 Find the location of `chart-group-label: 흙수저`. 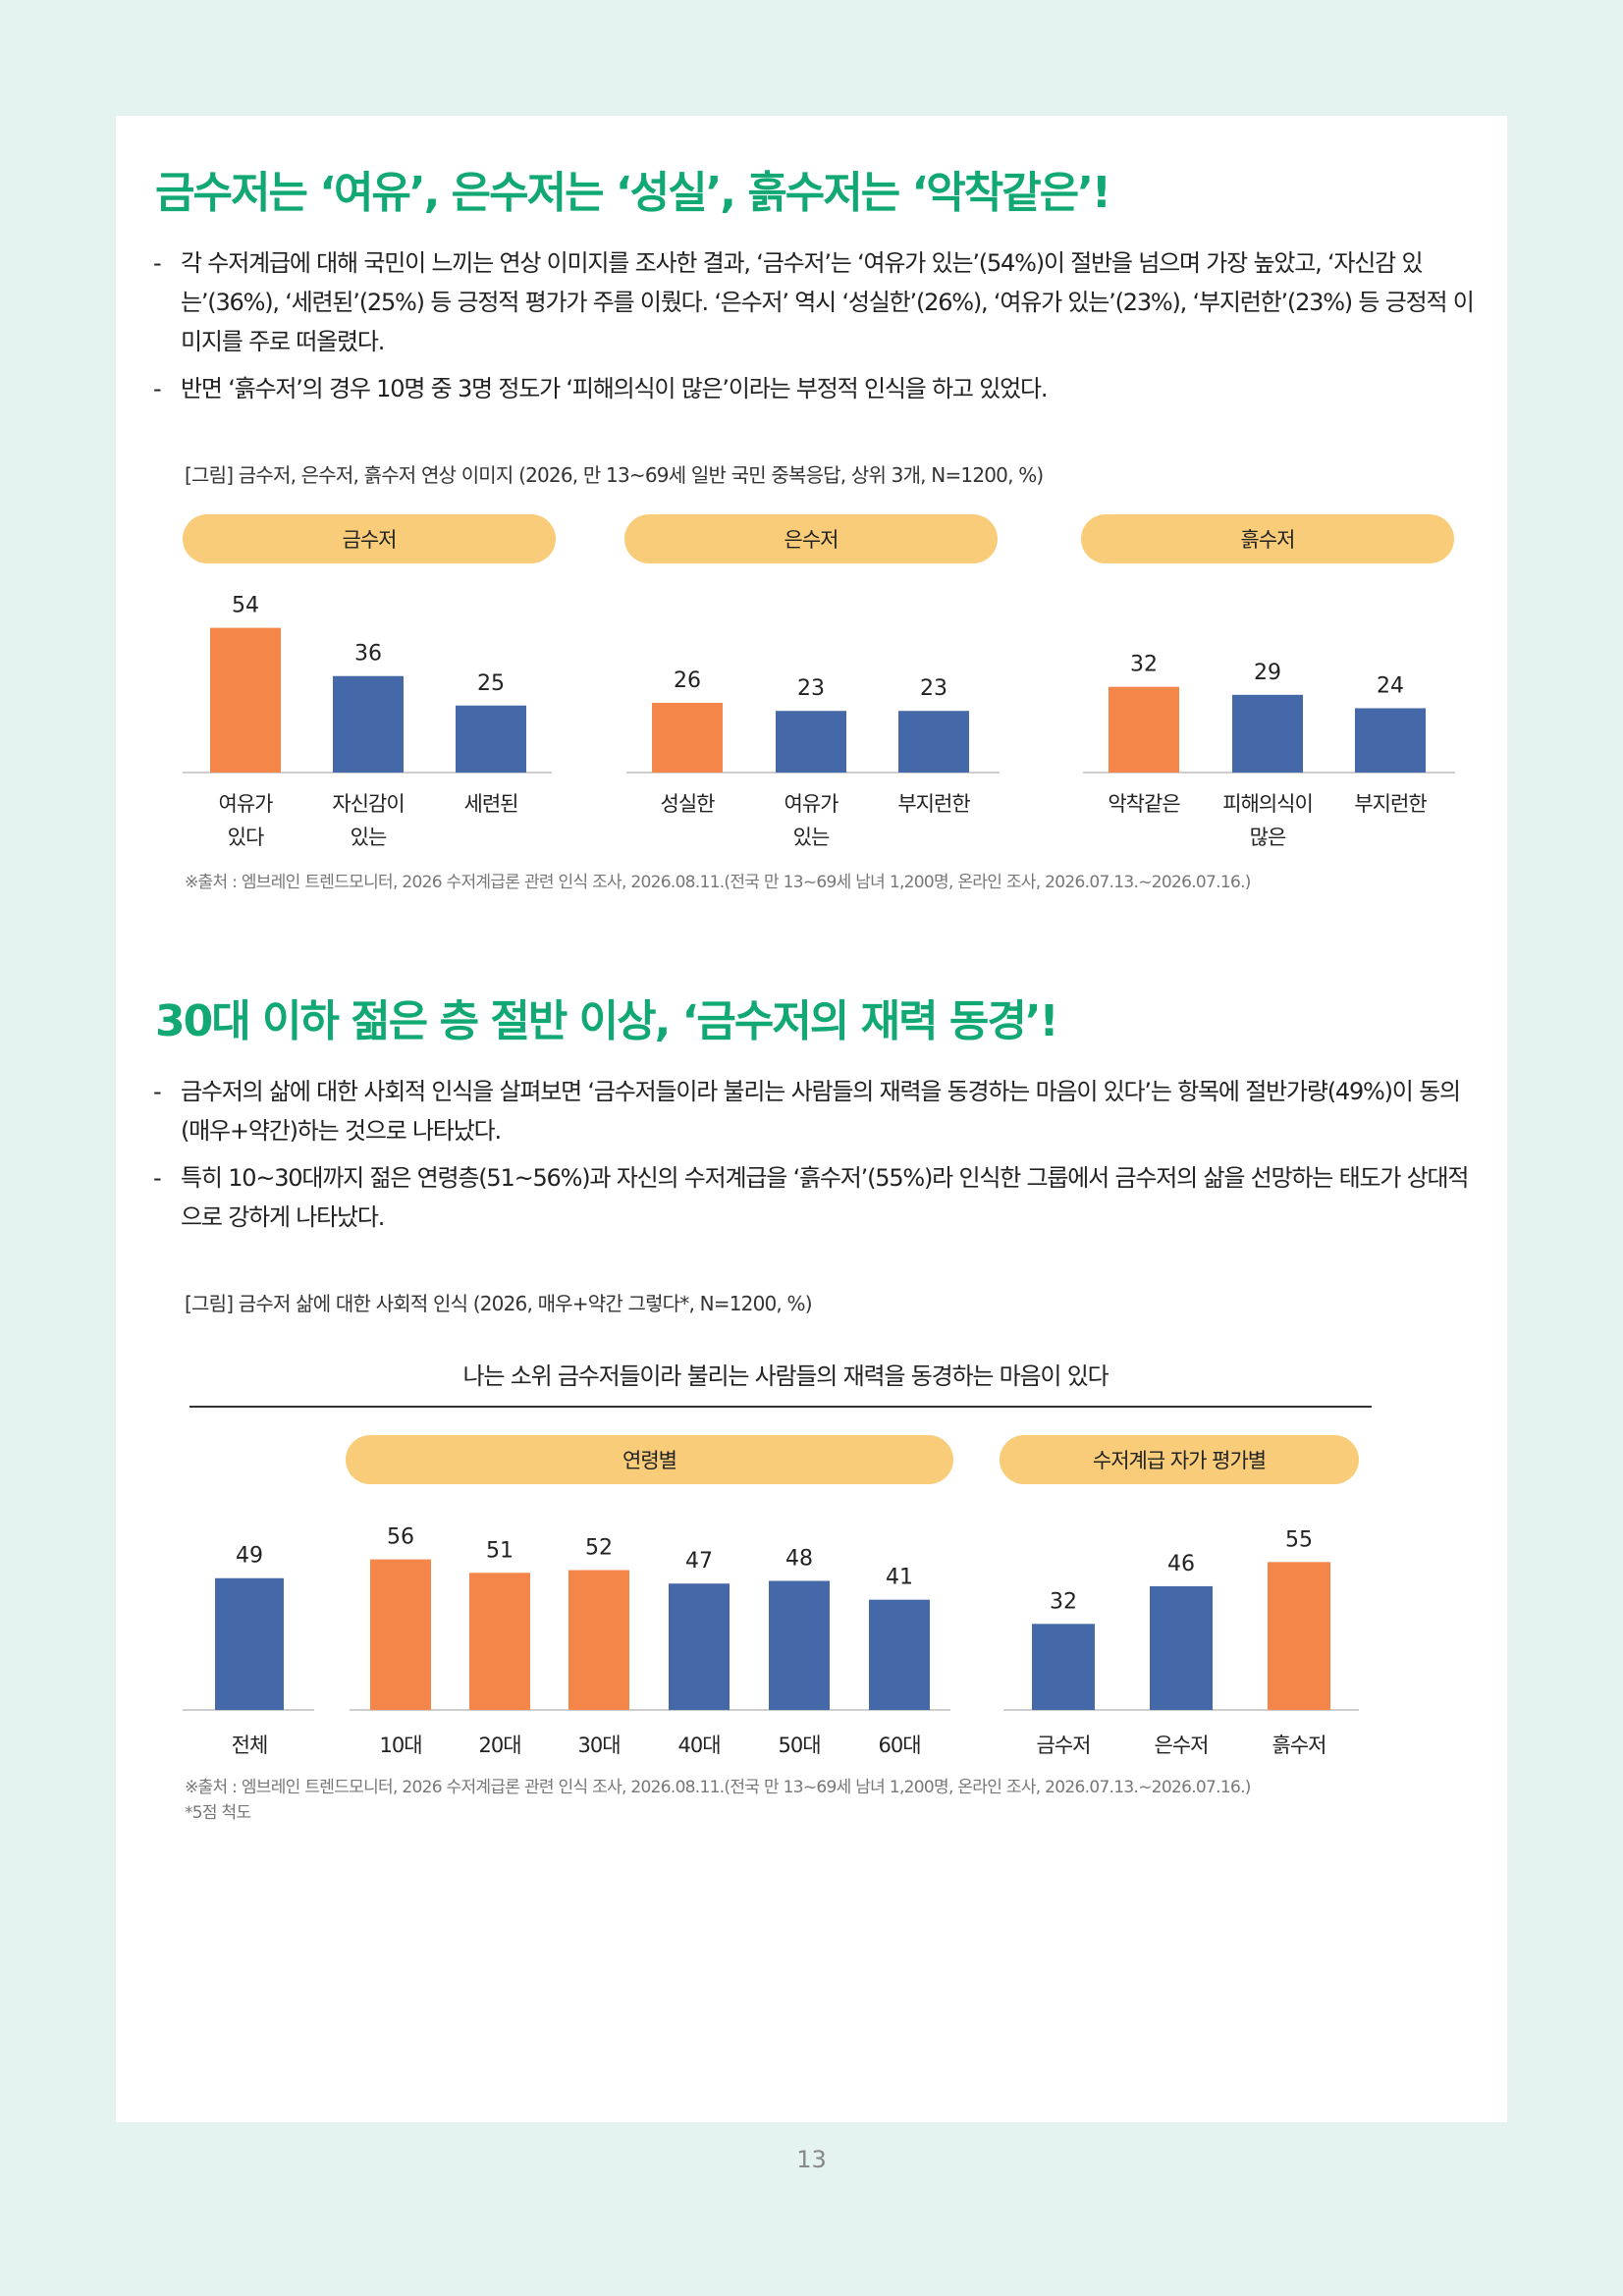

chart-group-label: 흙수저 is located at coordinates (1268, 540).